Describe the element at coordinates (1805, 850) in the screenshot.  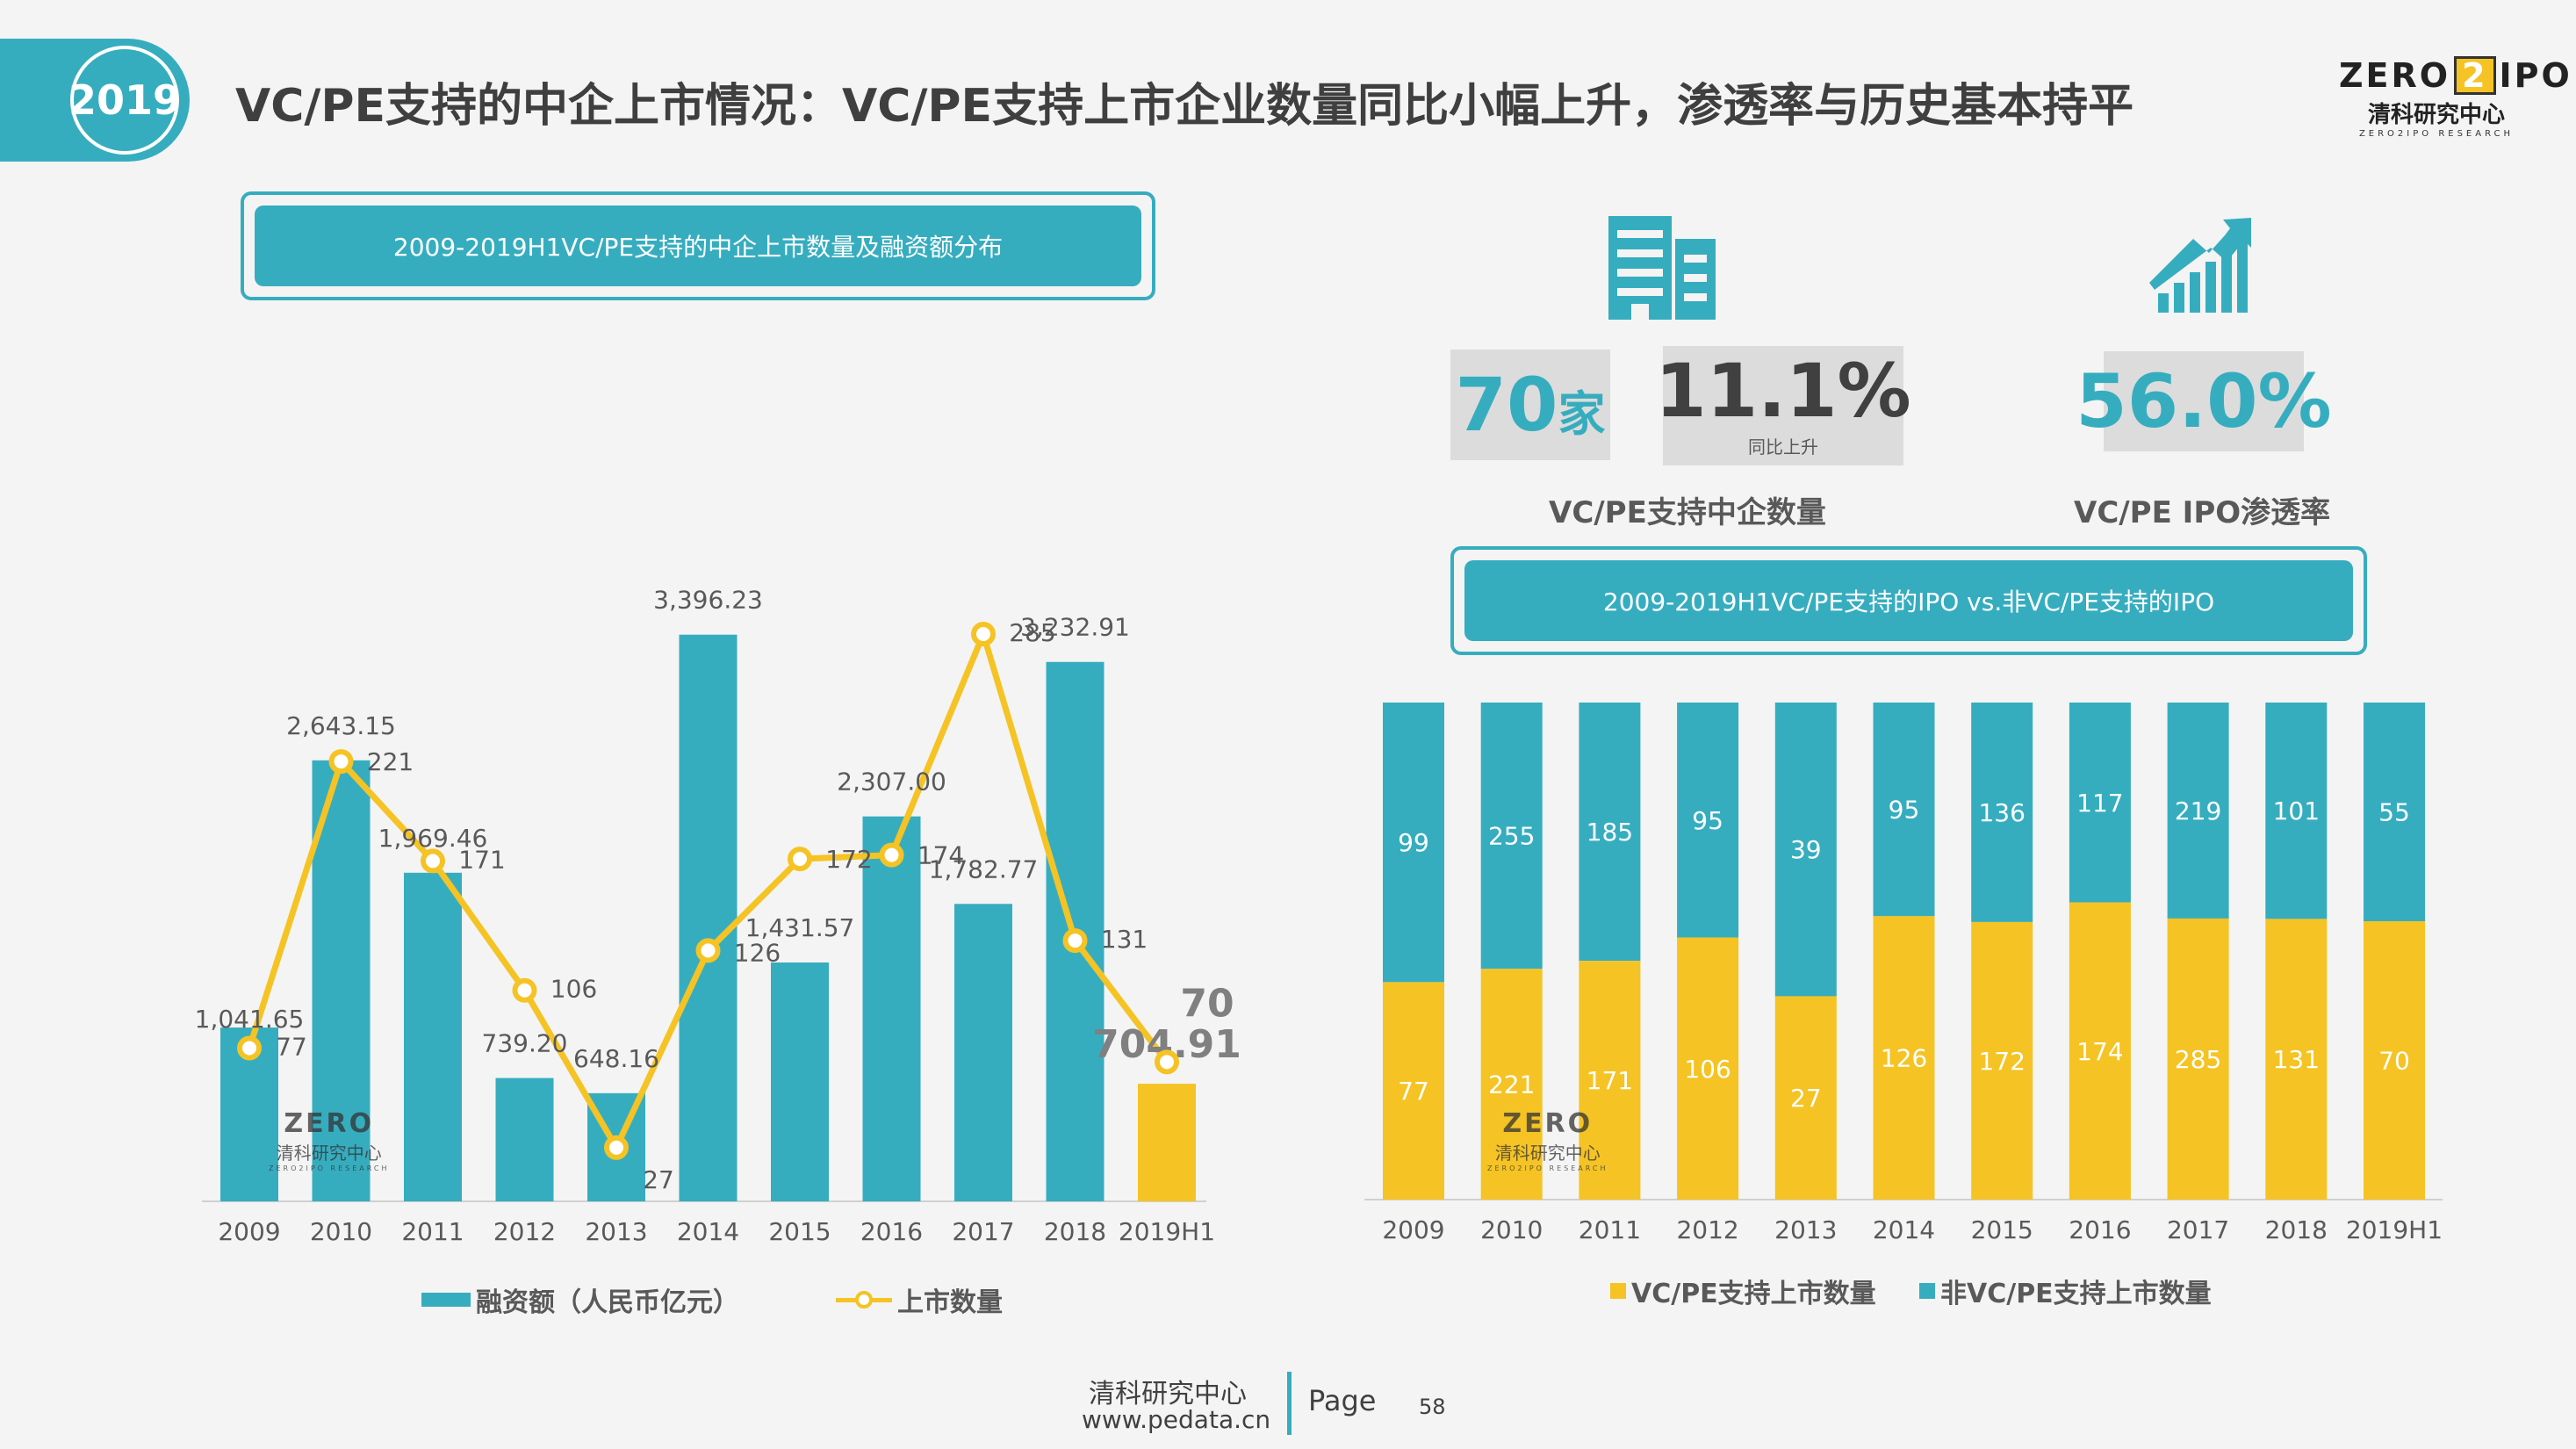
I see `bar-non-vcpe-2013` at that location.